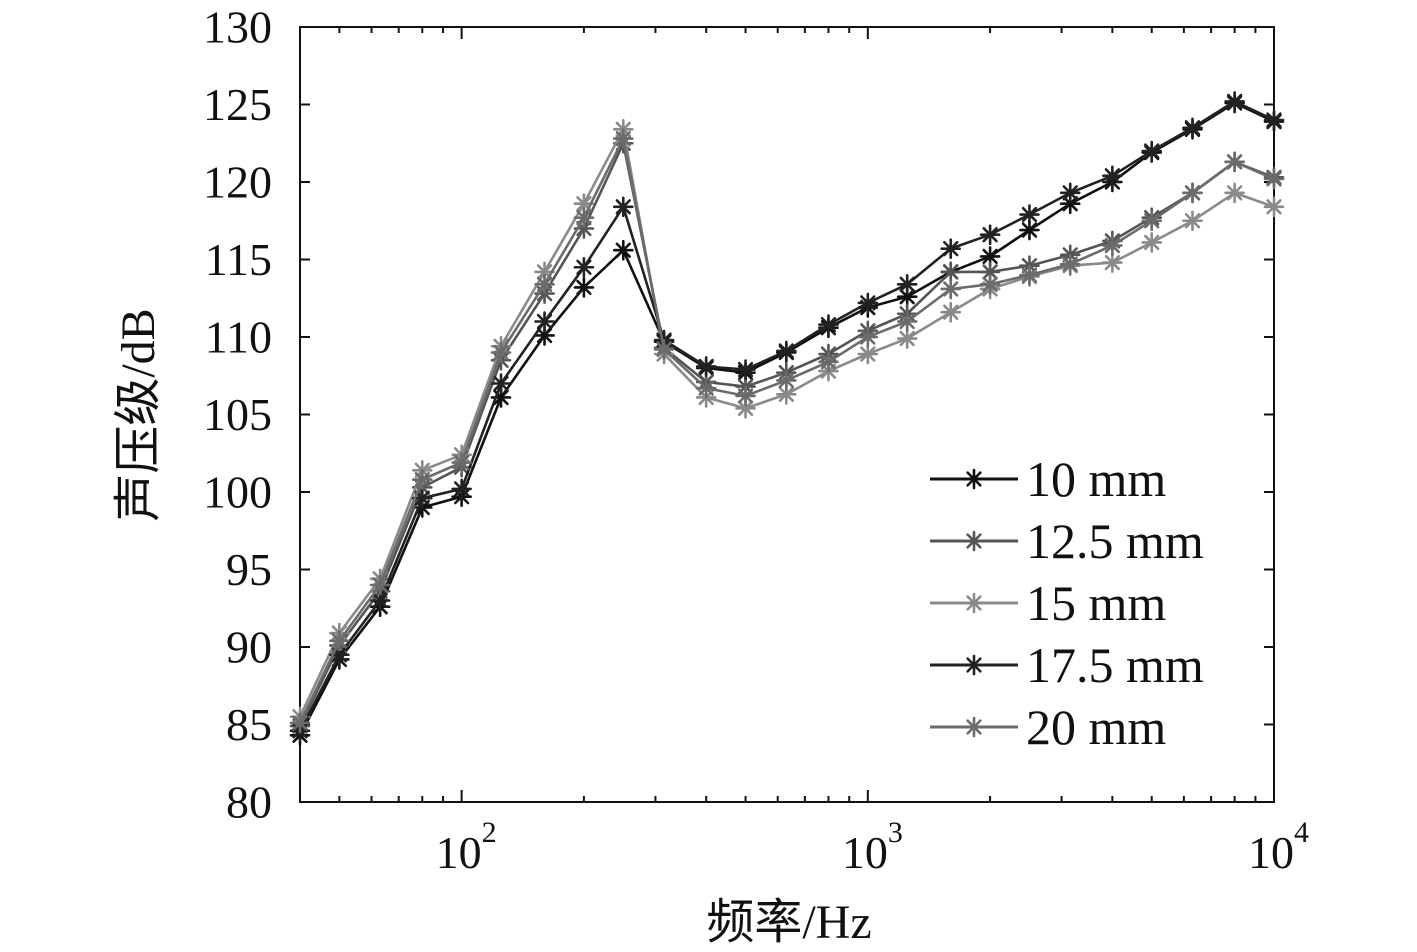  I want to click on y-axis-label: 声压级/dB, so click(138, 414).